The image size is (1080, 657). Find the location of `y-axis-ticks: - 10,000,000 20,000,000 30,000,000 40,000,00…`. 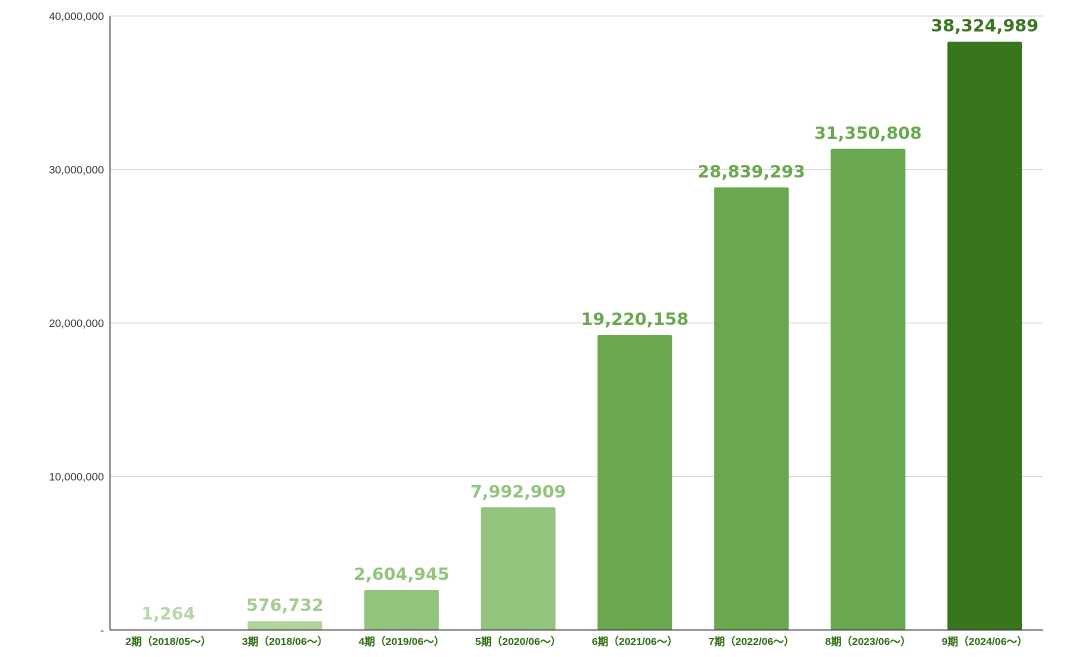

y-axis-ticks: - 10,000,000 20,000,000 30,000,000 40,000,00… is located at coordinates (76, 324).